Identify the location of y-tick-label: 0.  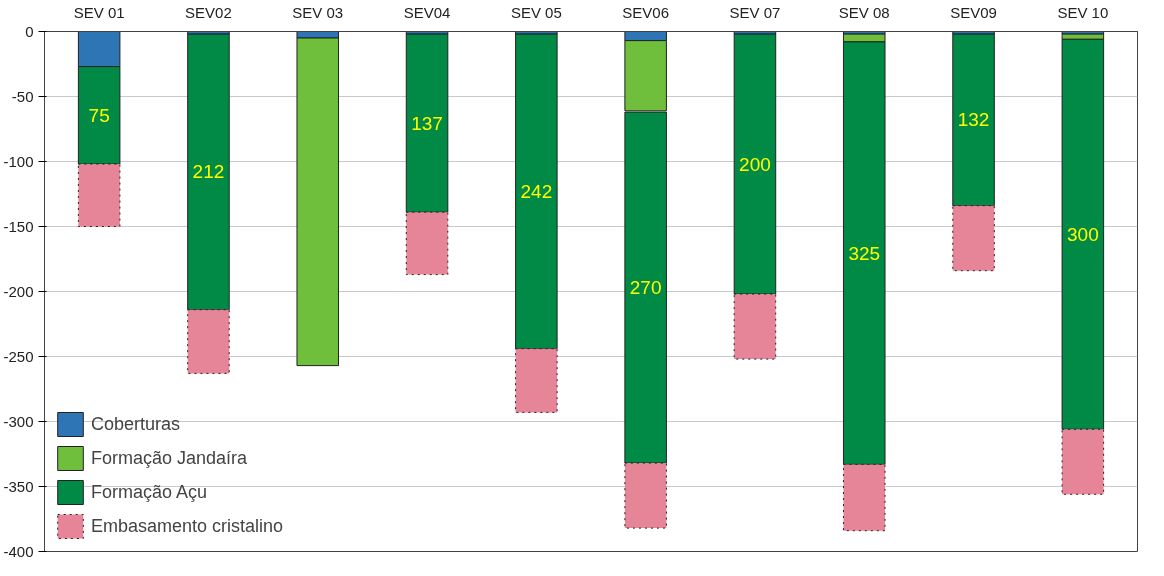
(29, 31).